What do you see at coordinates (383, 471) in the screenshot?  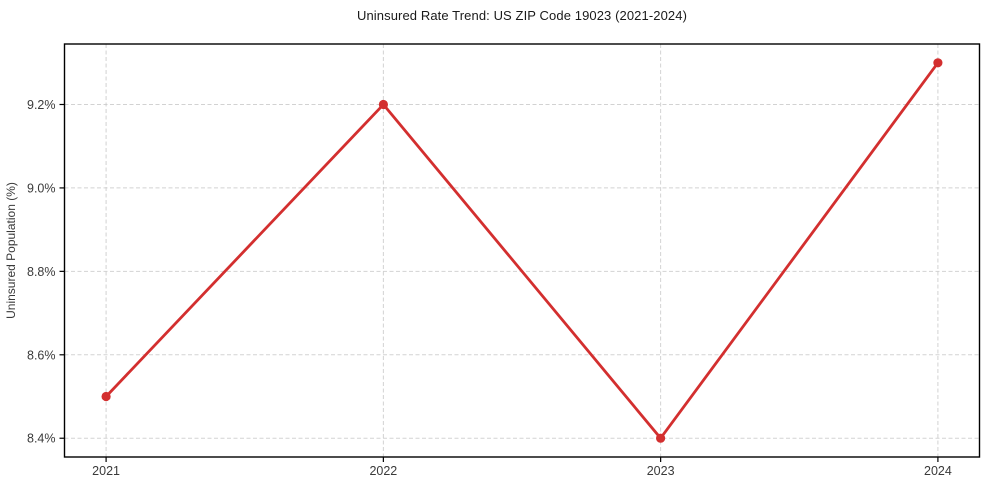 I see `x-tick-label: 2022` at bounding box center [383, 471].